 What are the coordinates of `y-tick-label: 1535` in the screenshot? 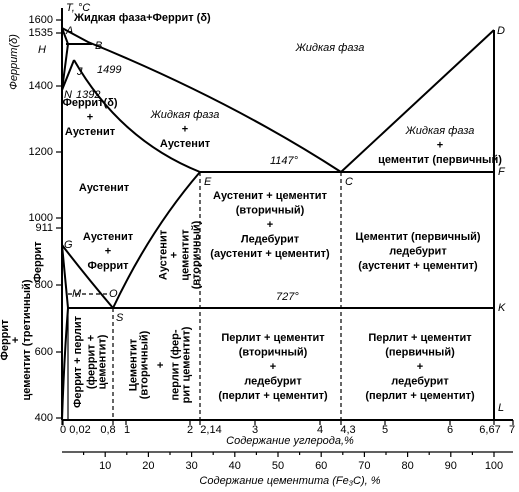 It's located at (41, 33).